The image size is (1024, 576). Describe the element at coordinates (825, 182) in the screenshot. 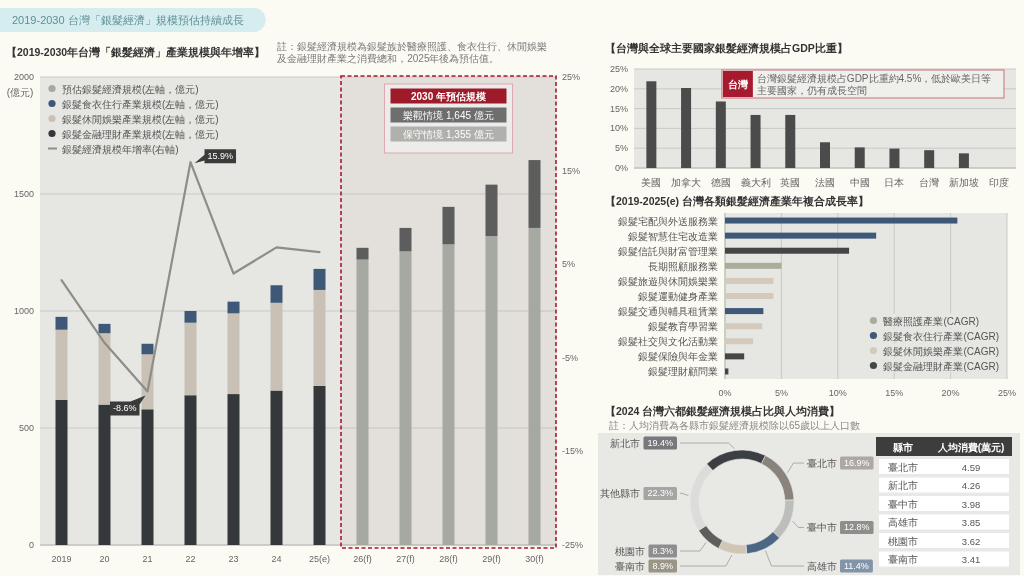

I see `x-tick-label: 法國` at that location.